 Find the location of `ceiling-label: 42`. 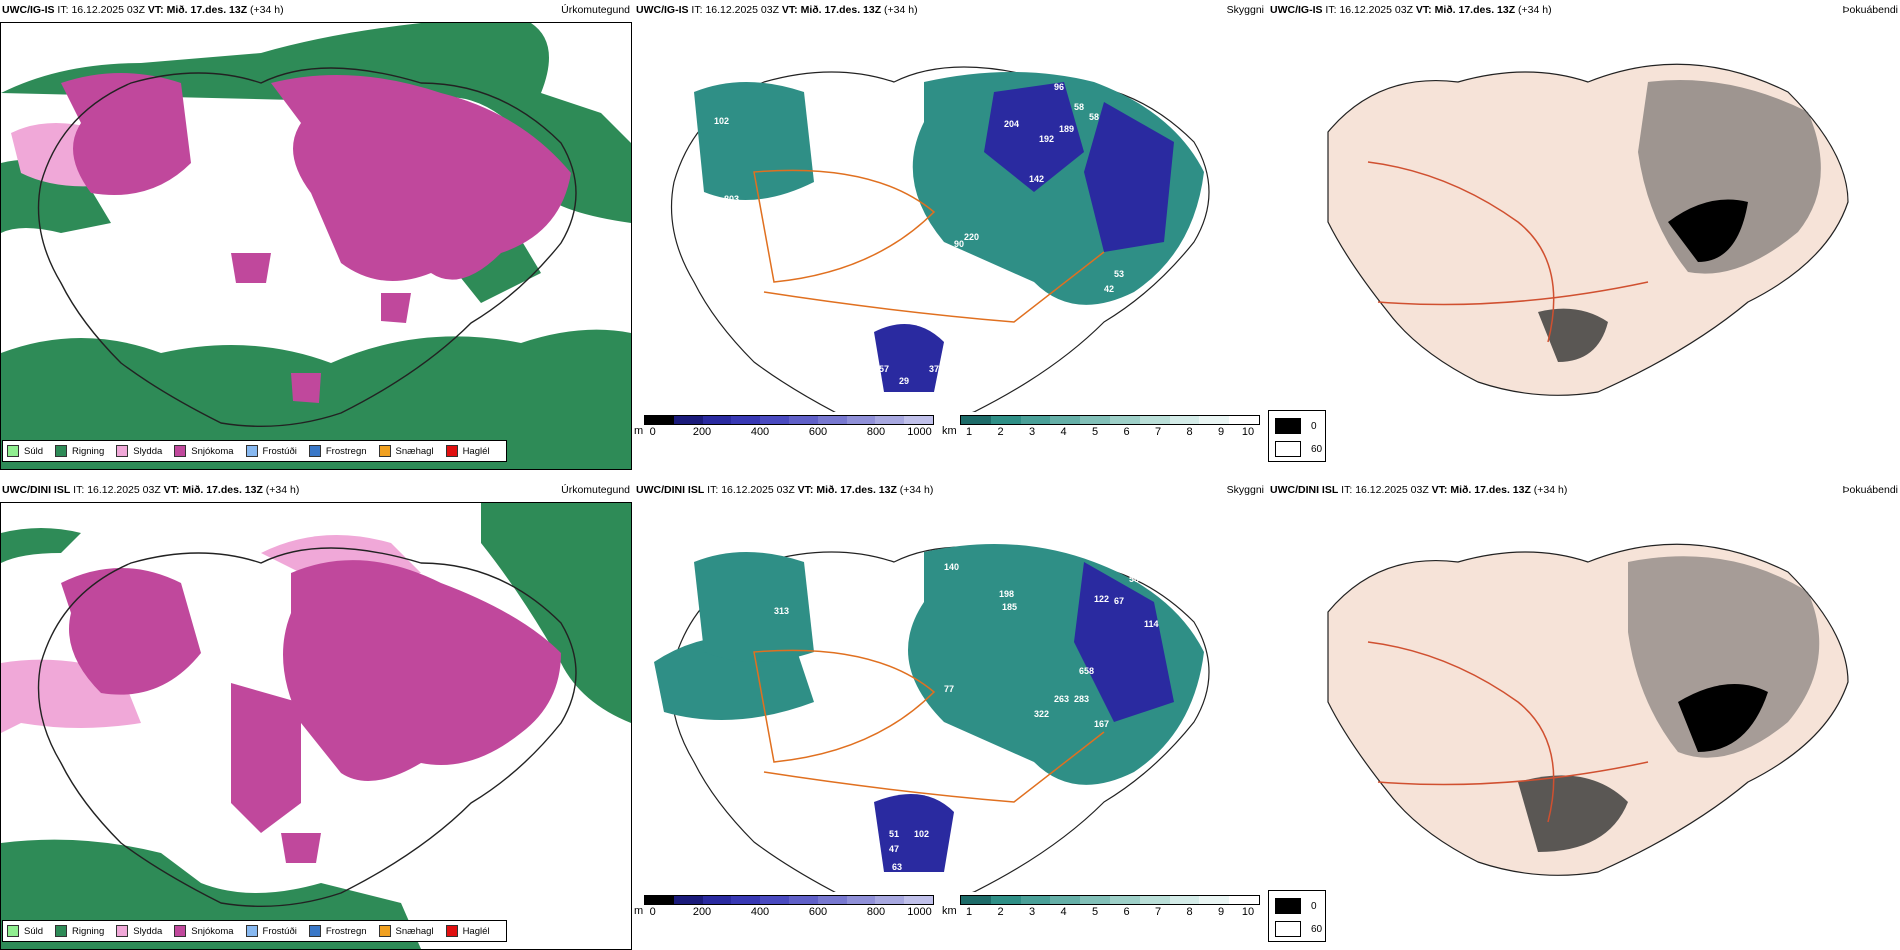

ceiling-label: 42 is located at coordinates (1109, 289).